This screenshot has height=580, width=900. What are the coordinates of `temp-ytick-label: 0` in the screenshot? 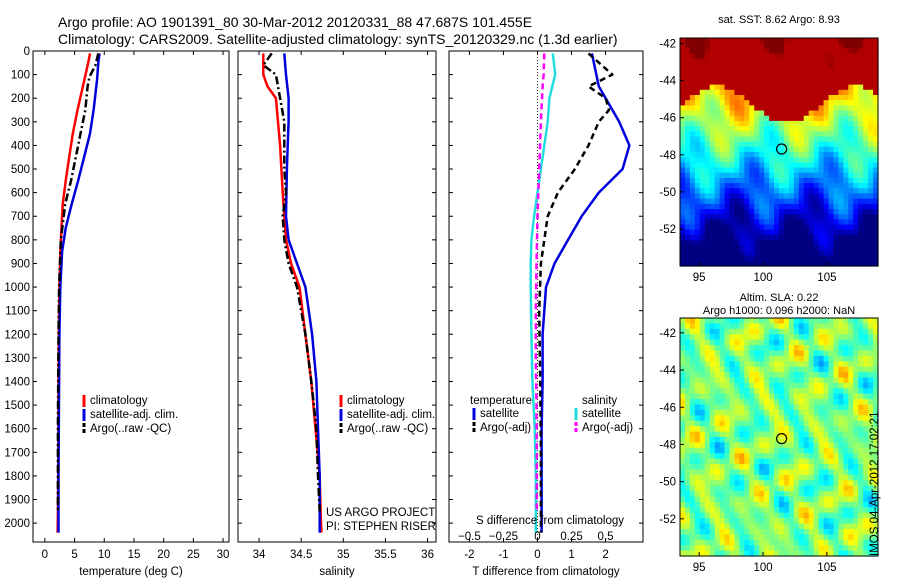 It's located at (27, 52).